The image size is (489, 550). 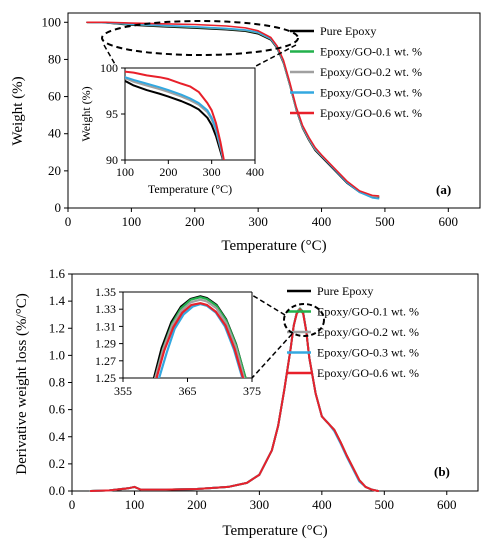 I want to click on panel-a-x-ticks: 0 100 200 300 400 500 600, so click(x=261, y=218).